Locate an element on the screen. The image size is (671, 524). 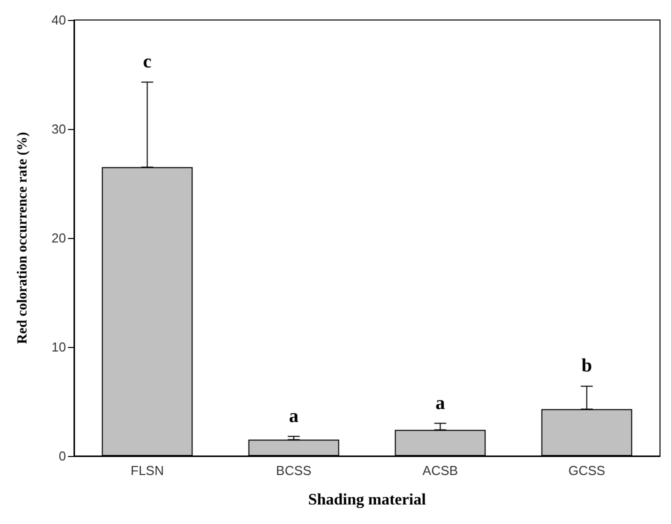
y-tick-label: 30 is located at coordinates (59, 129).